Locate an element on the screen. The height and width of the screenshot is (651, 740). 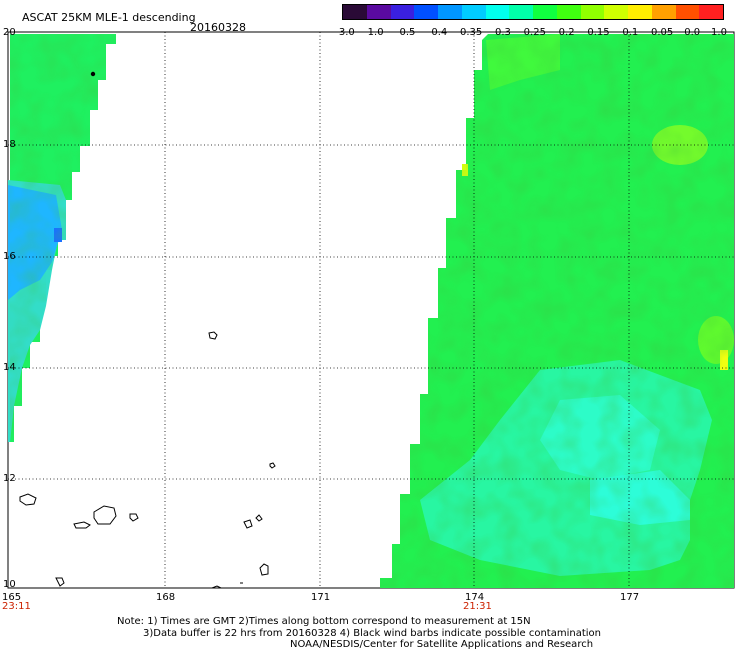
time-label-left: 23:11 is located at coordinates (16, 606).